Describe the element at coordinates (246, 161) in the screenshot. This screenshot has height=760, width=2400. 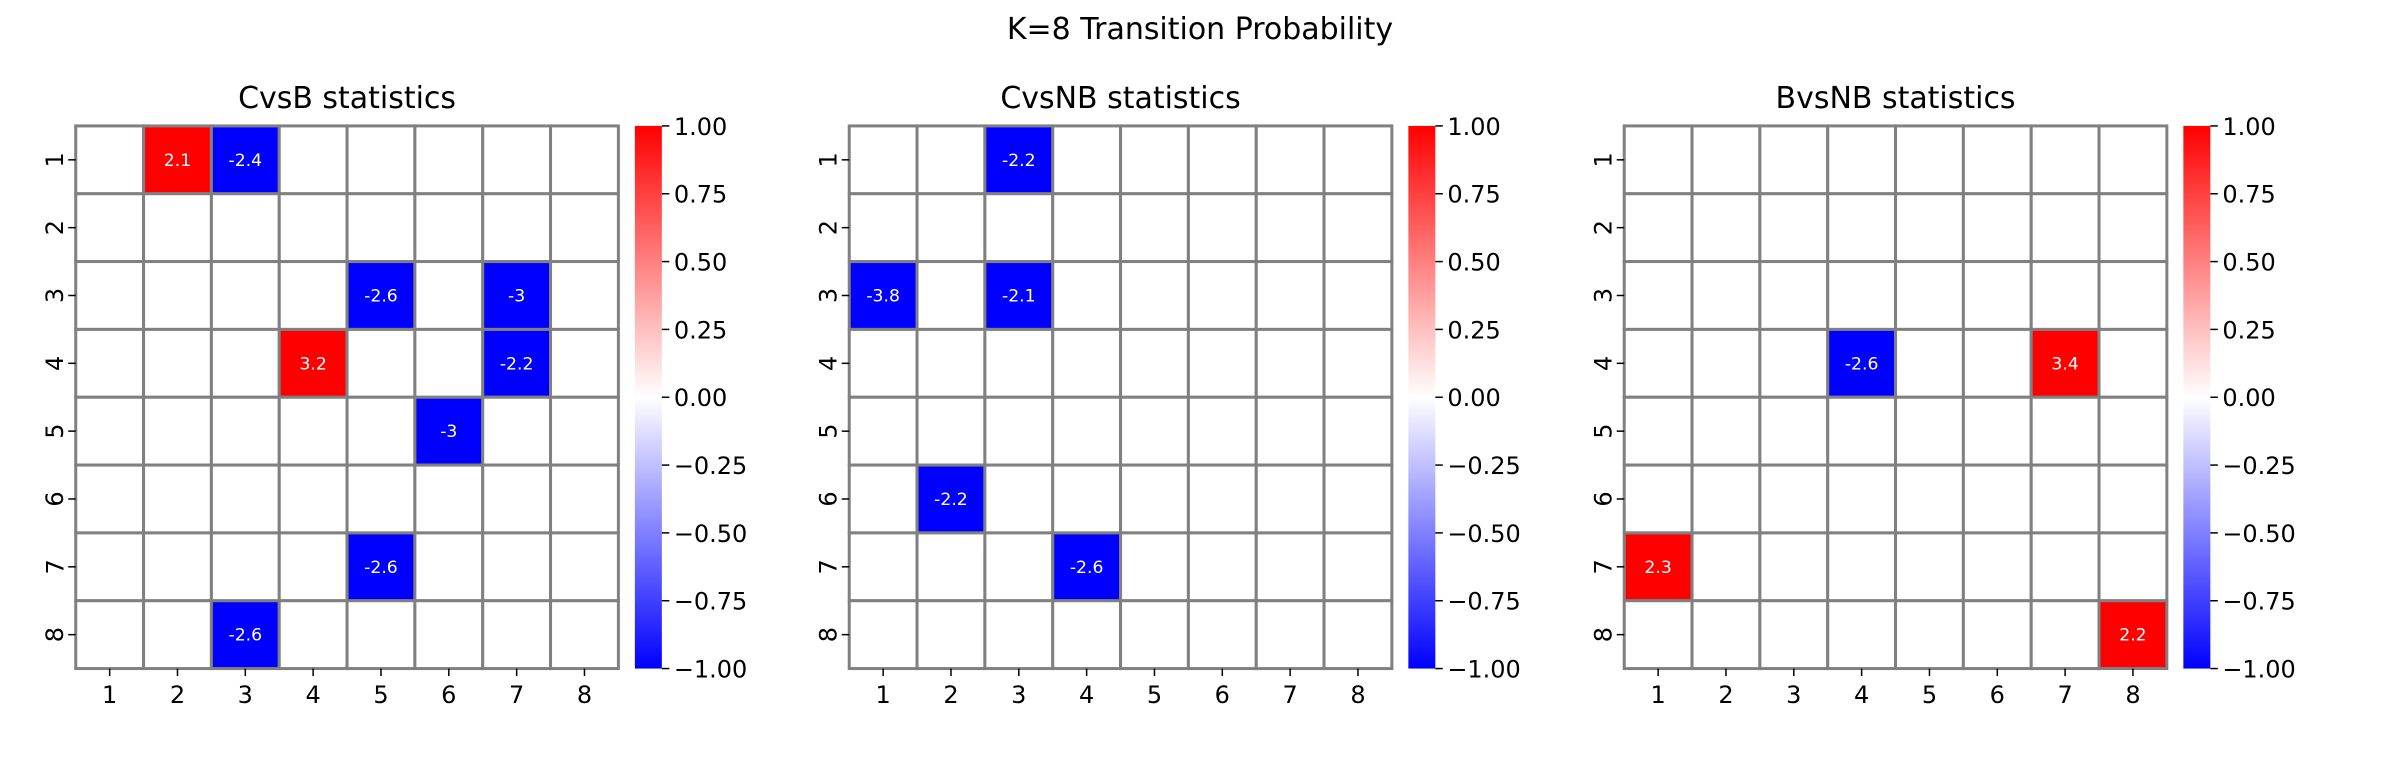
I see `cell-value-label: -2.4` at that location.